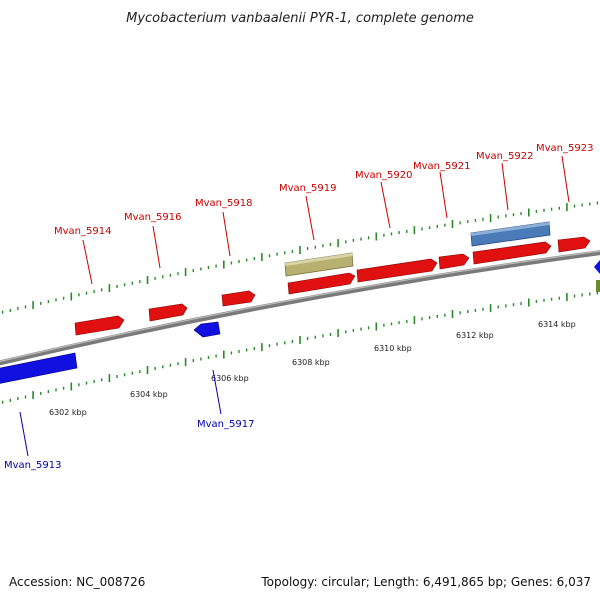  What do you see at coordinates (68, 412) in the screenshot?
I see `scale-tick-label: 6302 kbp` at bounding box center [68, 412].